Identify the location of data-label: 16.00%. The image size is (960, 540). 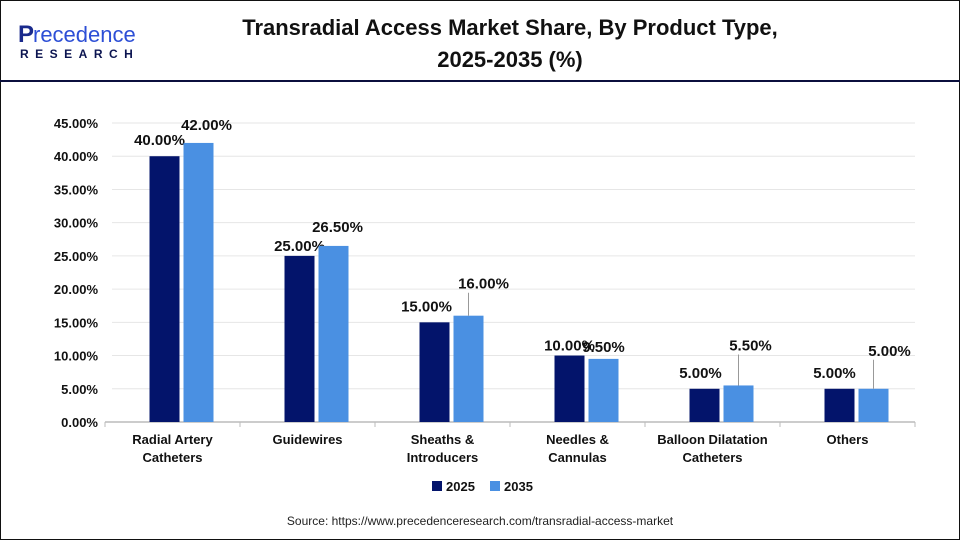
(483, 284).